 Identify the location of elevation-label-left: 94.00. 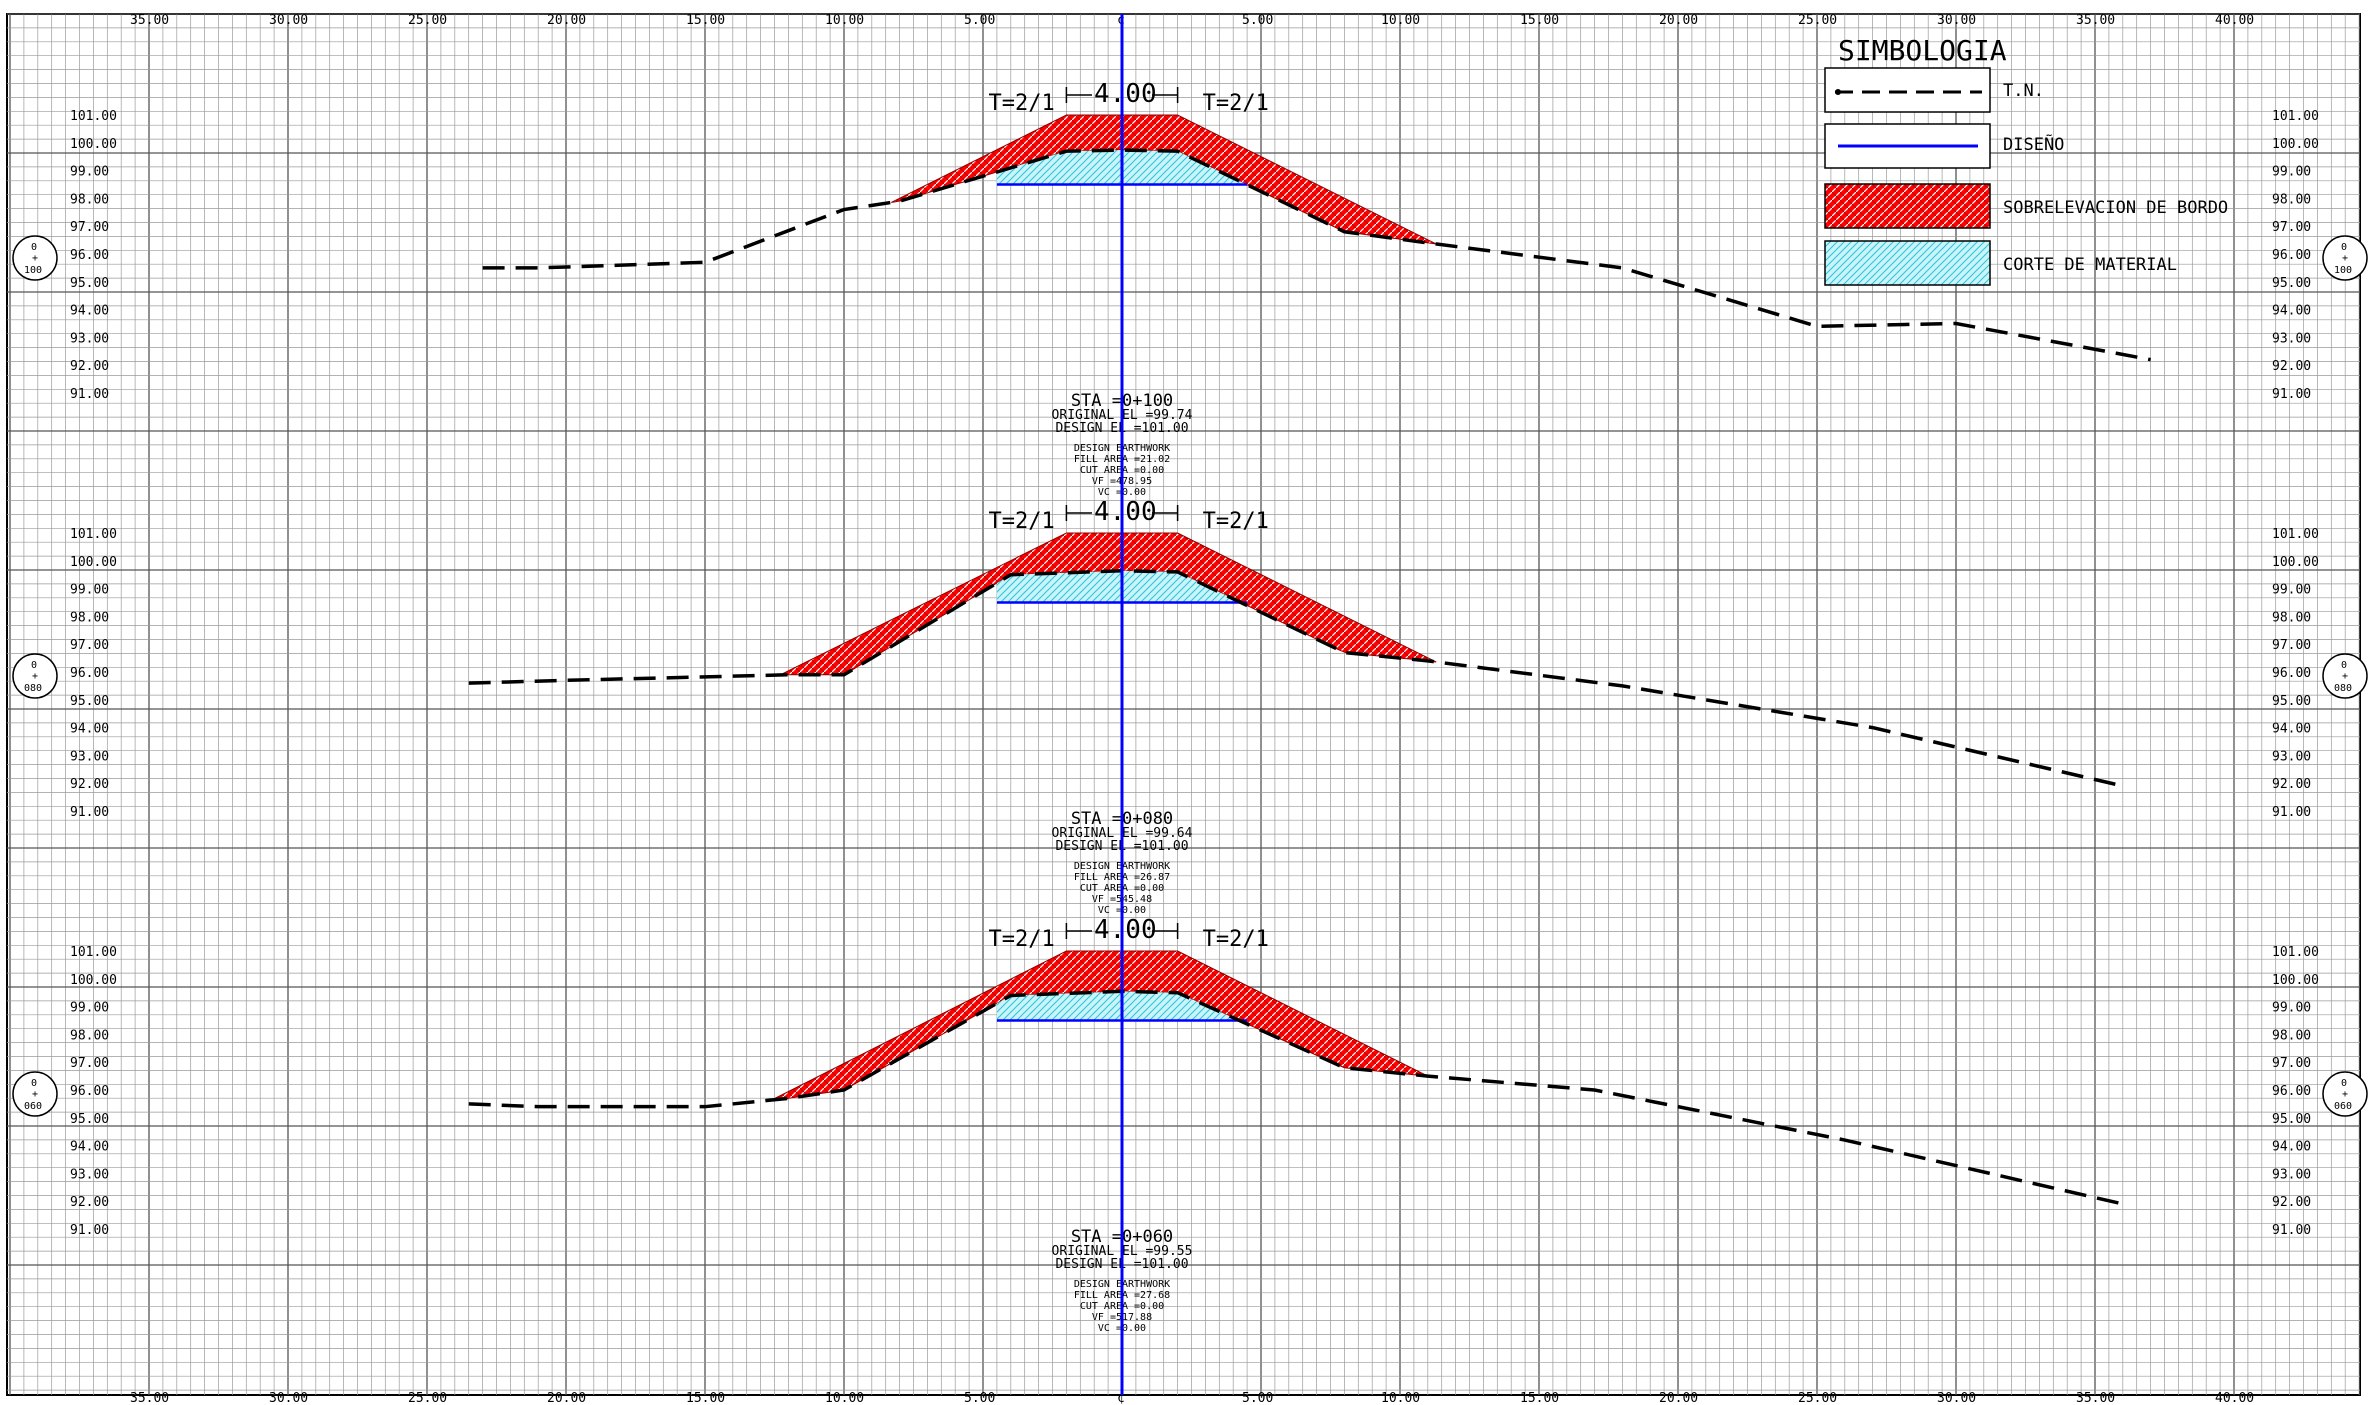
(89, 729).